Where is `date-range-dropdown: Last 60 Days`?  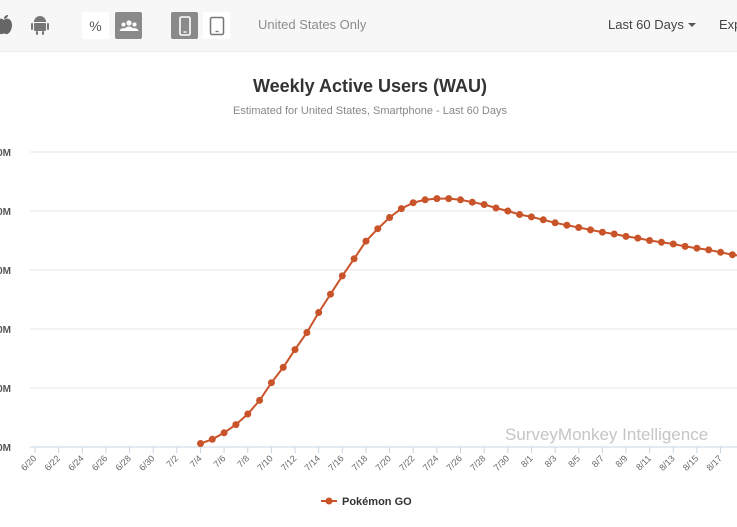 date-range-dropdown: Last 60 Days is located at coordinates (652, 24).